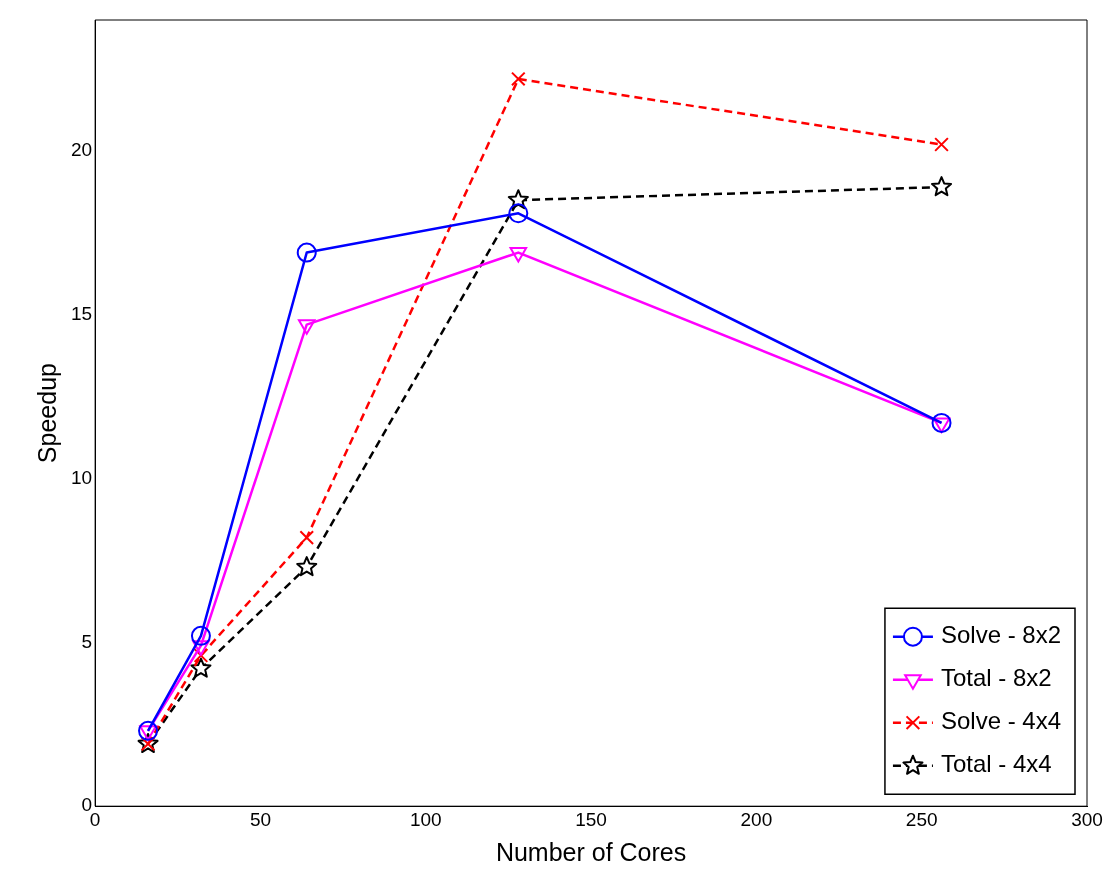 This screenshot has height=893, width=1112. Describe the element at coordinates (1000, 721) in the screenshot. I see `legend-label: Solve - 4x4` at that location.